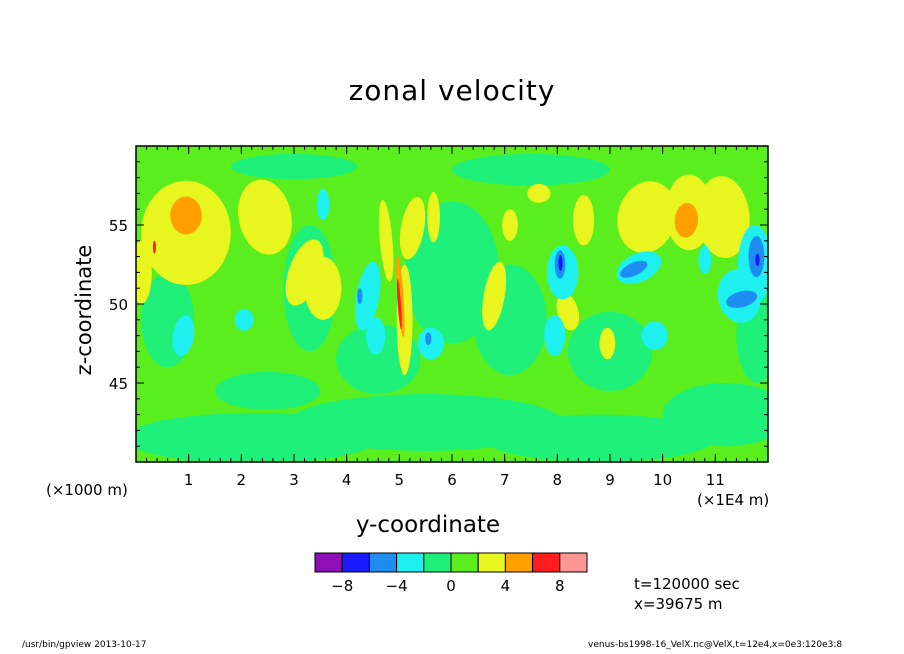 This screenshot has width=904, height=654. What do you see at coordinates (118, 226) in the screenshot?
I see `y-tick-label: 55` at bounding box center [118, 226].